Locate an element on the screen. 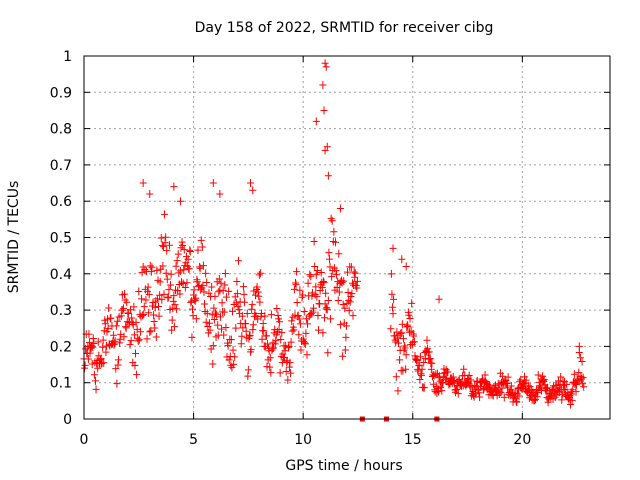 This screenshot has height=480, width=640. y-axis-label: SRMTID / TECUs is located at coordinates (14, 237).